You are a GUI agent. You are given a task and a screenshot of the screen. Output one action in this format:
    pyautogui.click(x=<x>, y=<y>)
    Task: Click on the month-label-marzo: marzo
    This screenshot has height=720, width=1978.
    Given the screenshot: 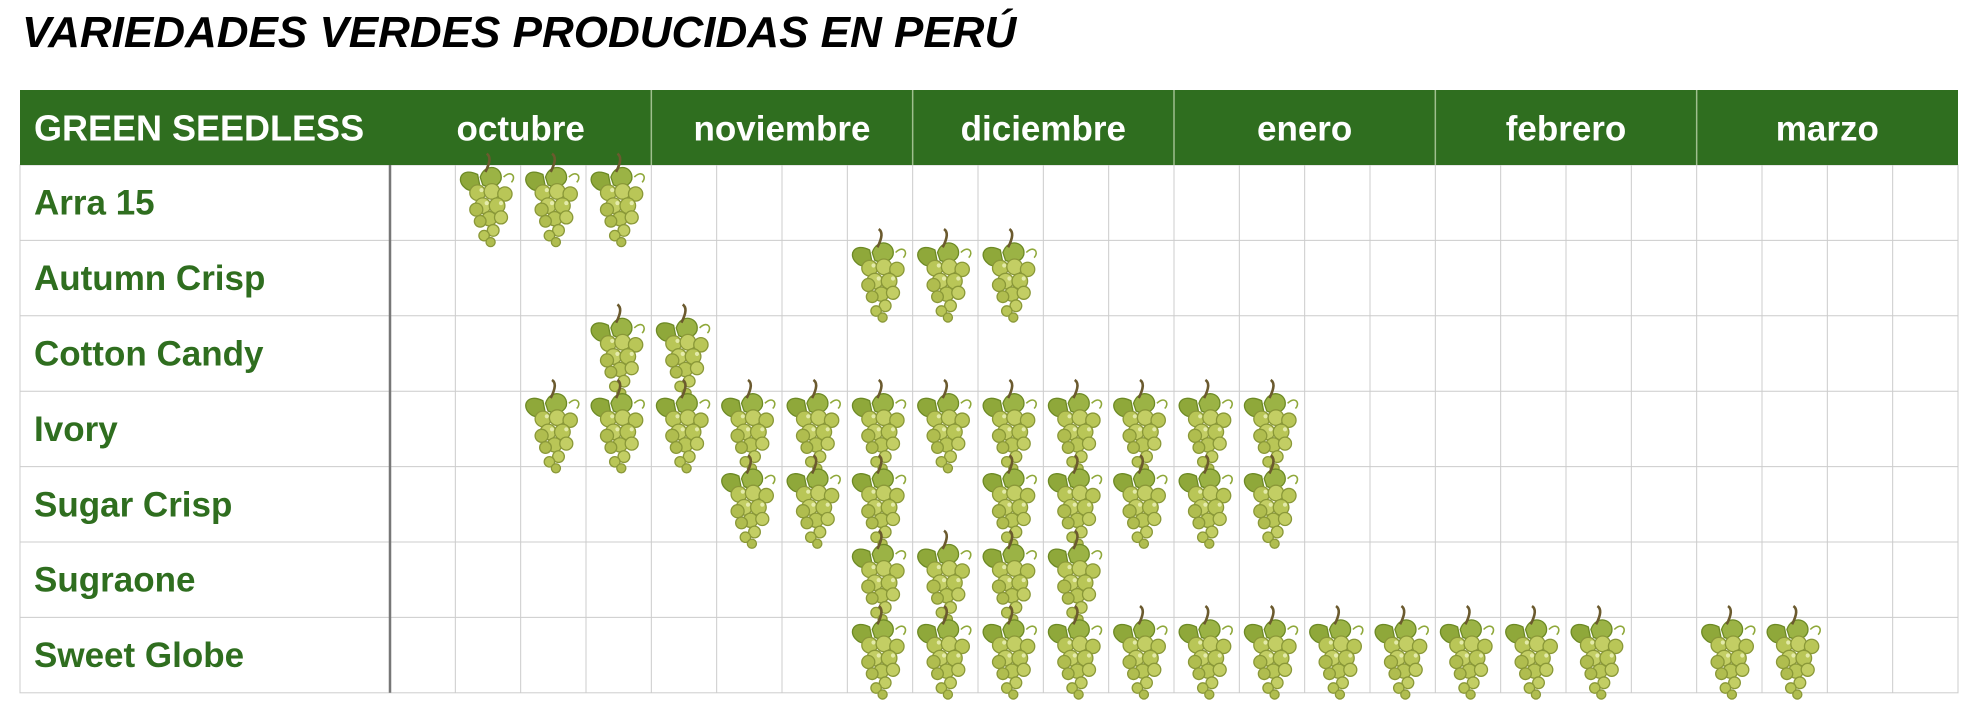 What is the action you would take?
    pyautogui.click(x=1827, y=129)
    